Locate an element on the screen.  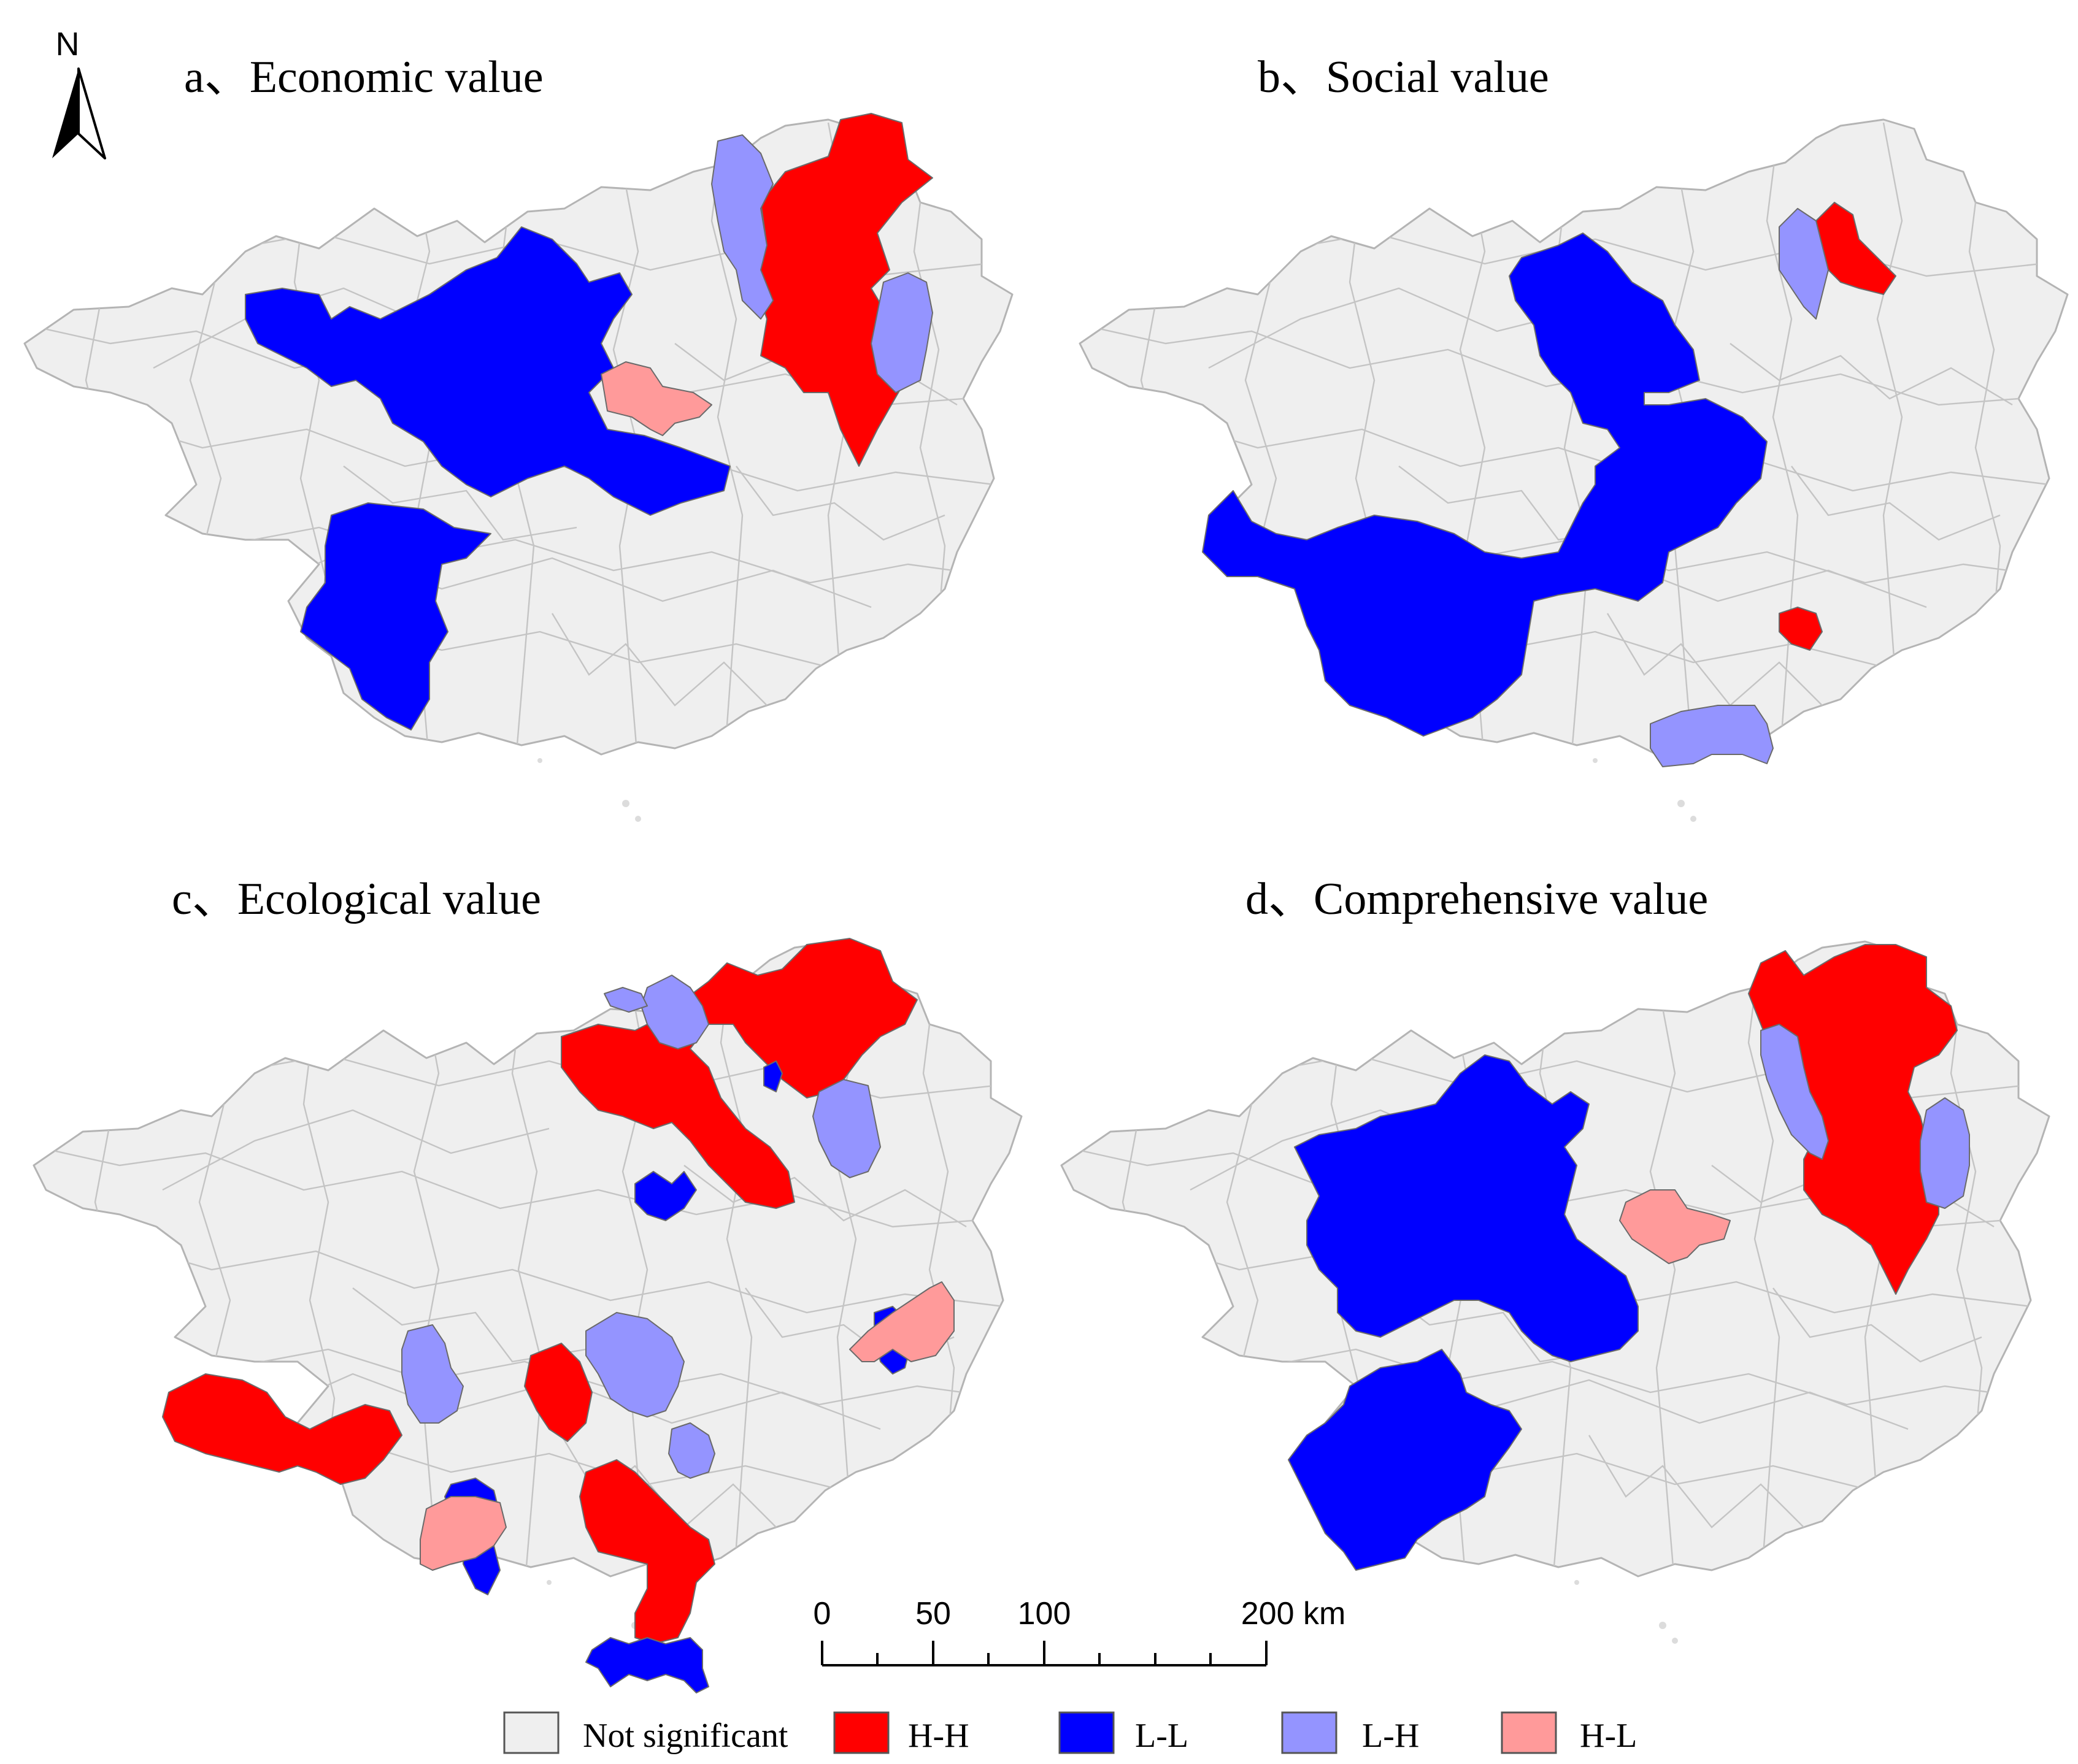
legend: Not significant H-H L-L L-H H-L is located at coordinates (1070, 1733).